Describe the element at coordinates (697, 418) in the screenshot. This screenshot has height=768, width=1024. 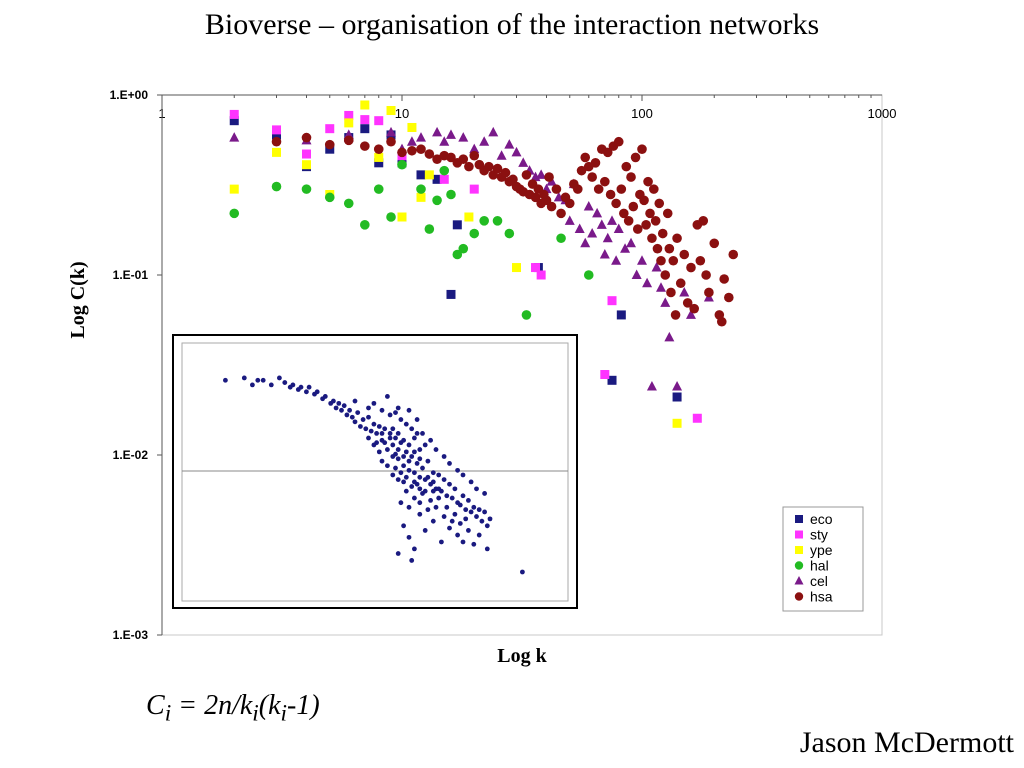
I see `point-sty` at that location.